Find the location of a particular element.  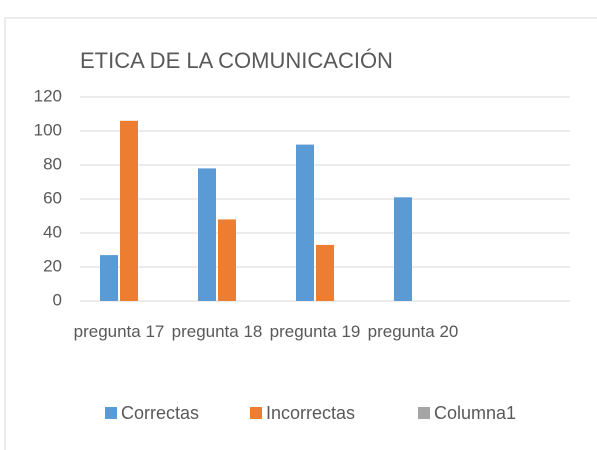

legend-label: Incorrectas is located at coordinates (310, 413).